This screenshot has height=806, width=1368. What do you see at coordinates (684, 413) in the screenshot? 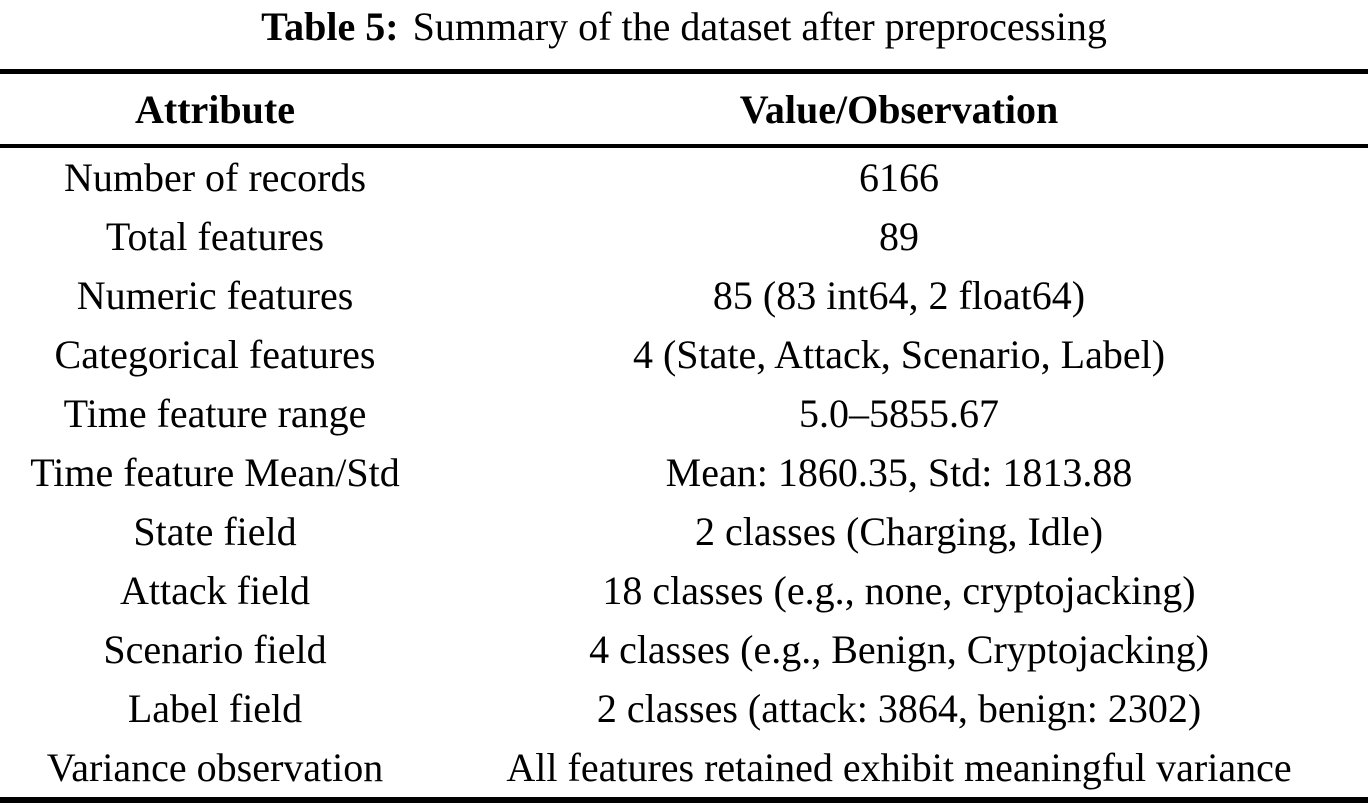
I see `table-row: Time feature range 5.0–5855.67` at bounding box center [684, 413].